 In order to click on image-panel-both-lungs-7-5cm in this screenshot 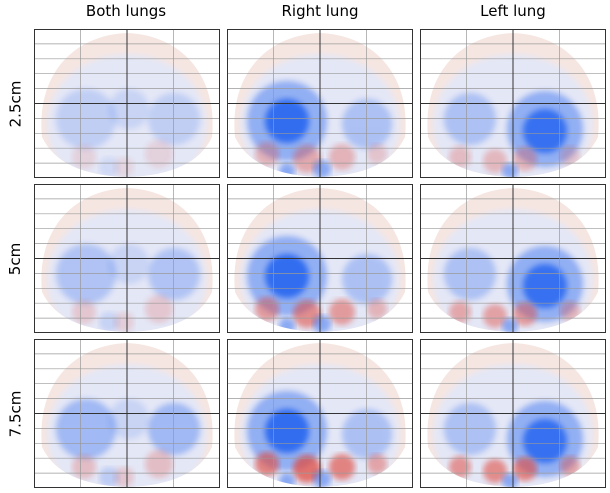, I will do `click(127, 413)`.